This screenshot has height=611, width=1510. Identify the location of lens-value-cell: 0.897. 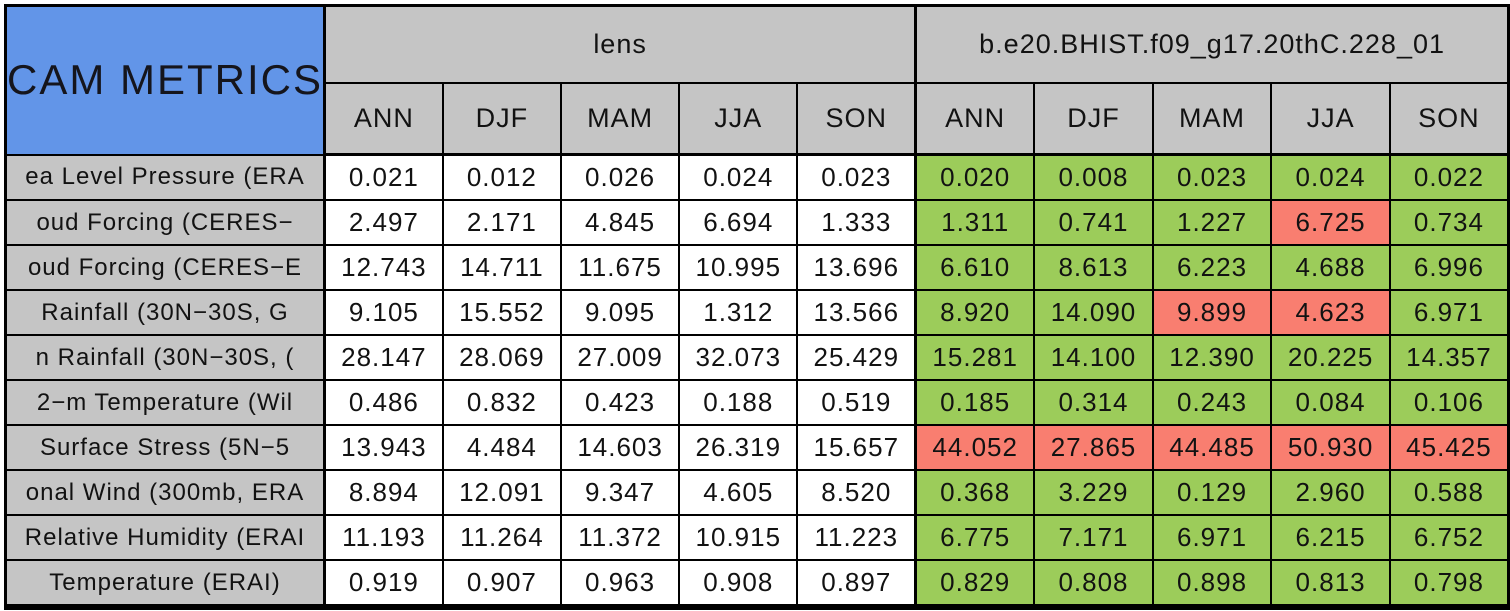
(856, 583).